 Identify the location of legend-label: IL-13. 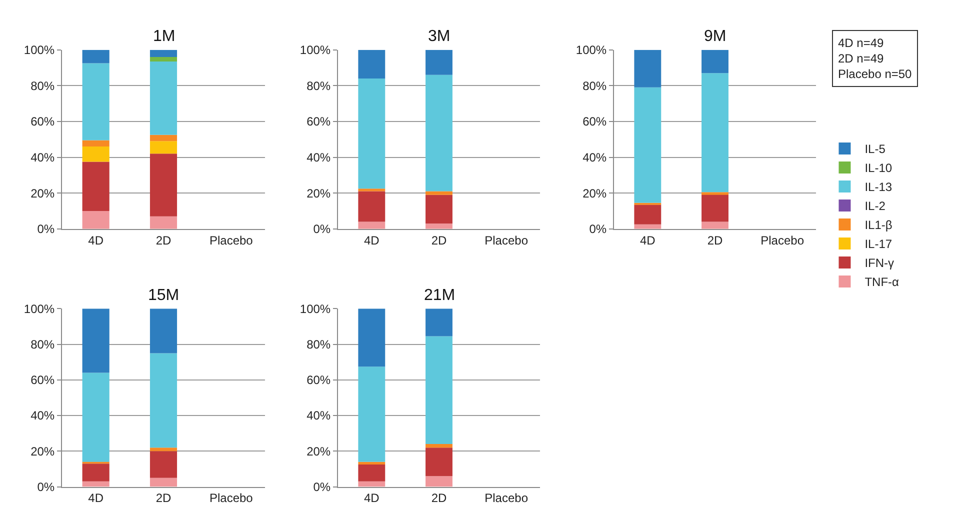
(878, 187).